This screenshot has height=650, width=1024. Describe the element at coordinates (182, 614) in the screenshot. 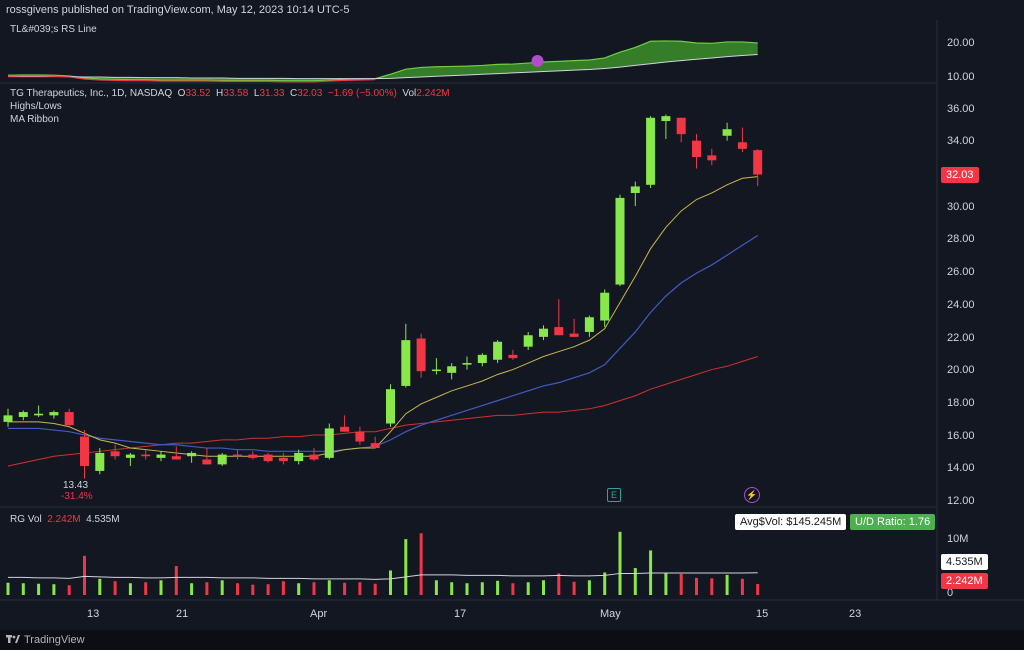

I see `x-tick-21: 21` at that location.